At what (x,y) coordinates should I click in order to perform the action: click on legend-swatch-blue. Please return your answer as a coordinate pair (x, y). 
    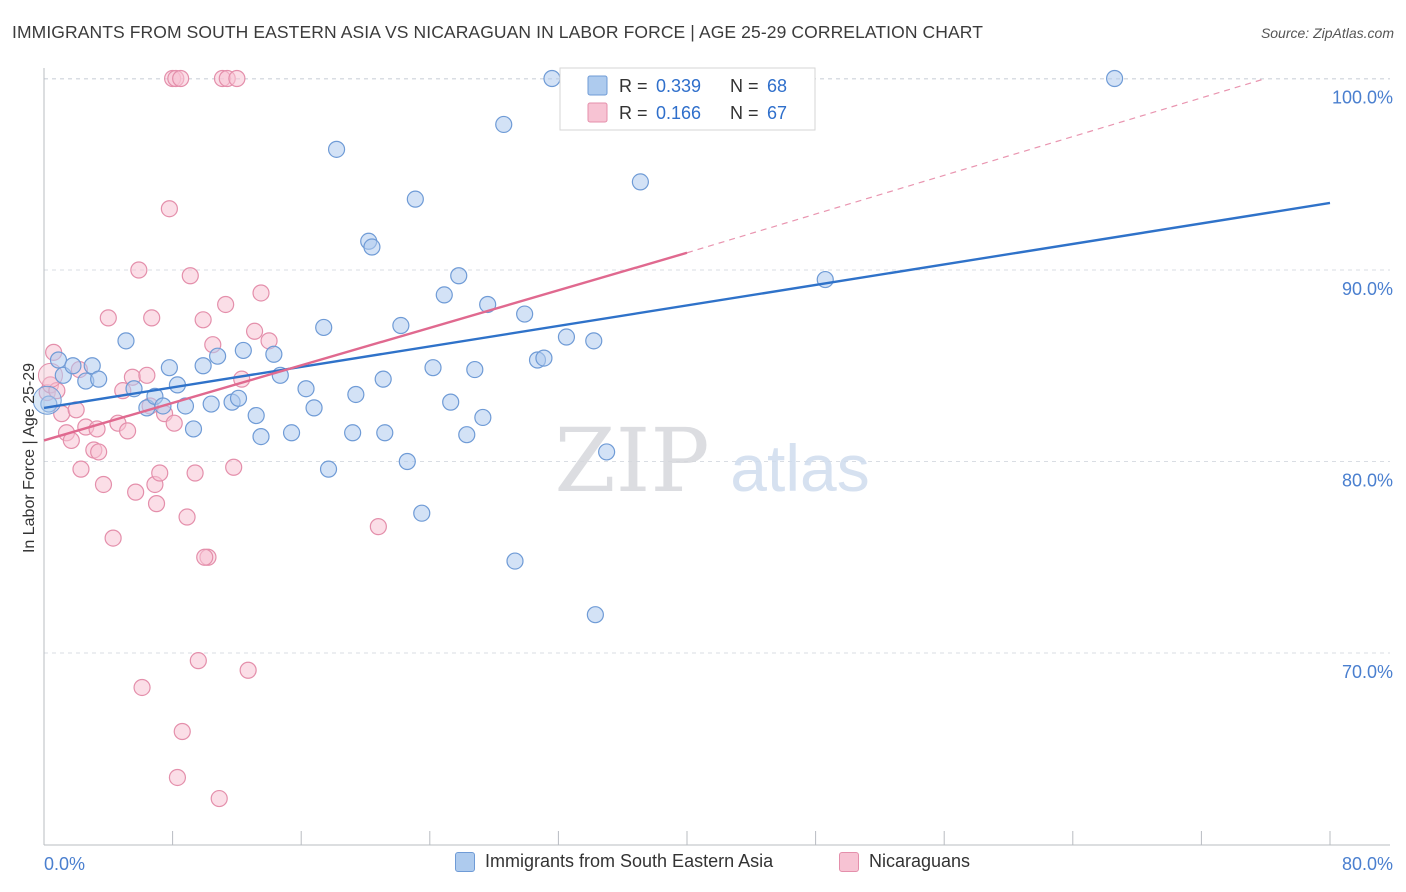
    Looking at the image, I should click on (597, 85).